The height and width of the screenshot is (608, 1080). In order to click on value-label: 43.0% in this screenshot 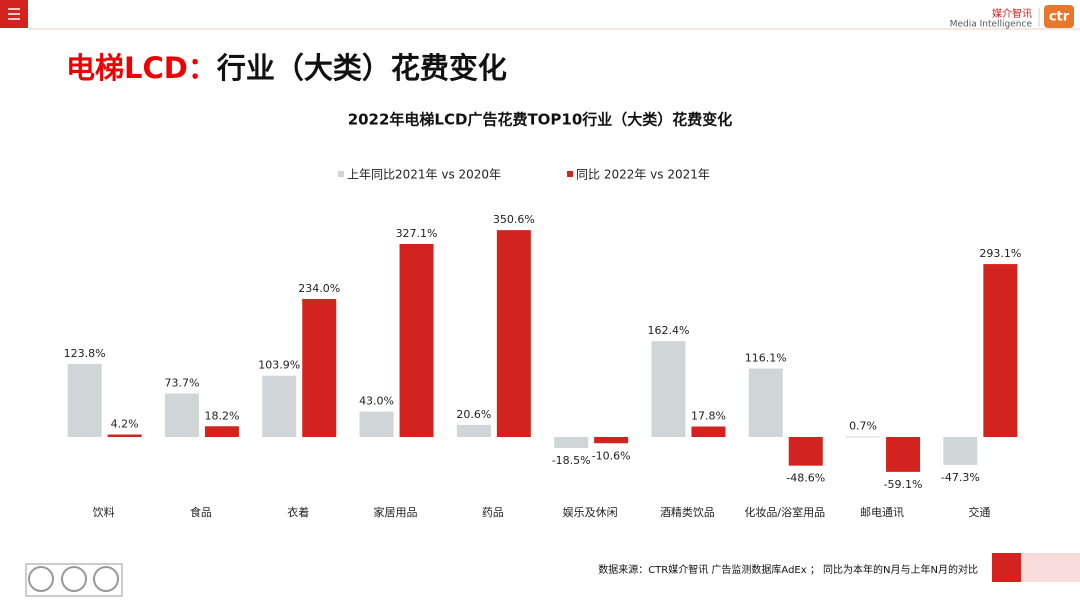, I will do `click(376, 401)`.